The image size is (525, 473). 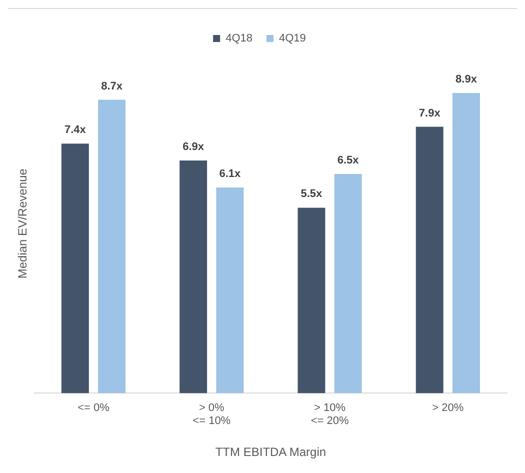 What do you see at coordinates (94, 408) in the screenshot?
I see `x-tick-label: <= 0%` at bounding box center [94, 408].